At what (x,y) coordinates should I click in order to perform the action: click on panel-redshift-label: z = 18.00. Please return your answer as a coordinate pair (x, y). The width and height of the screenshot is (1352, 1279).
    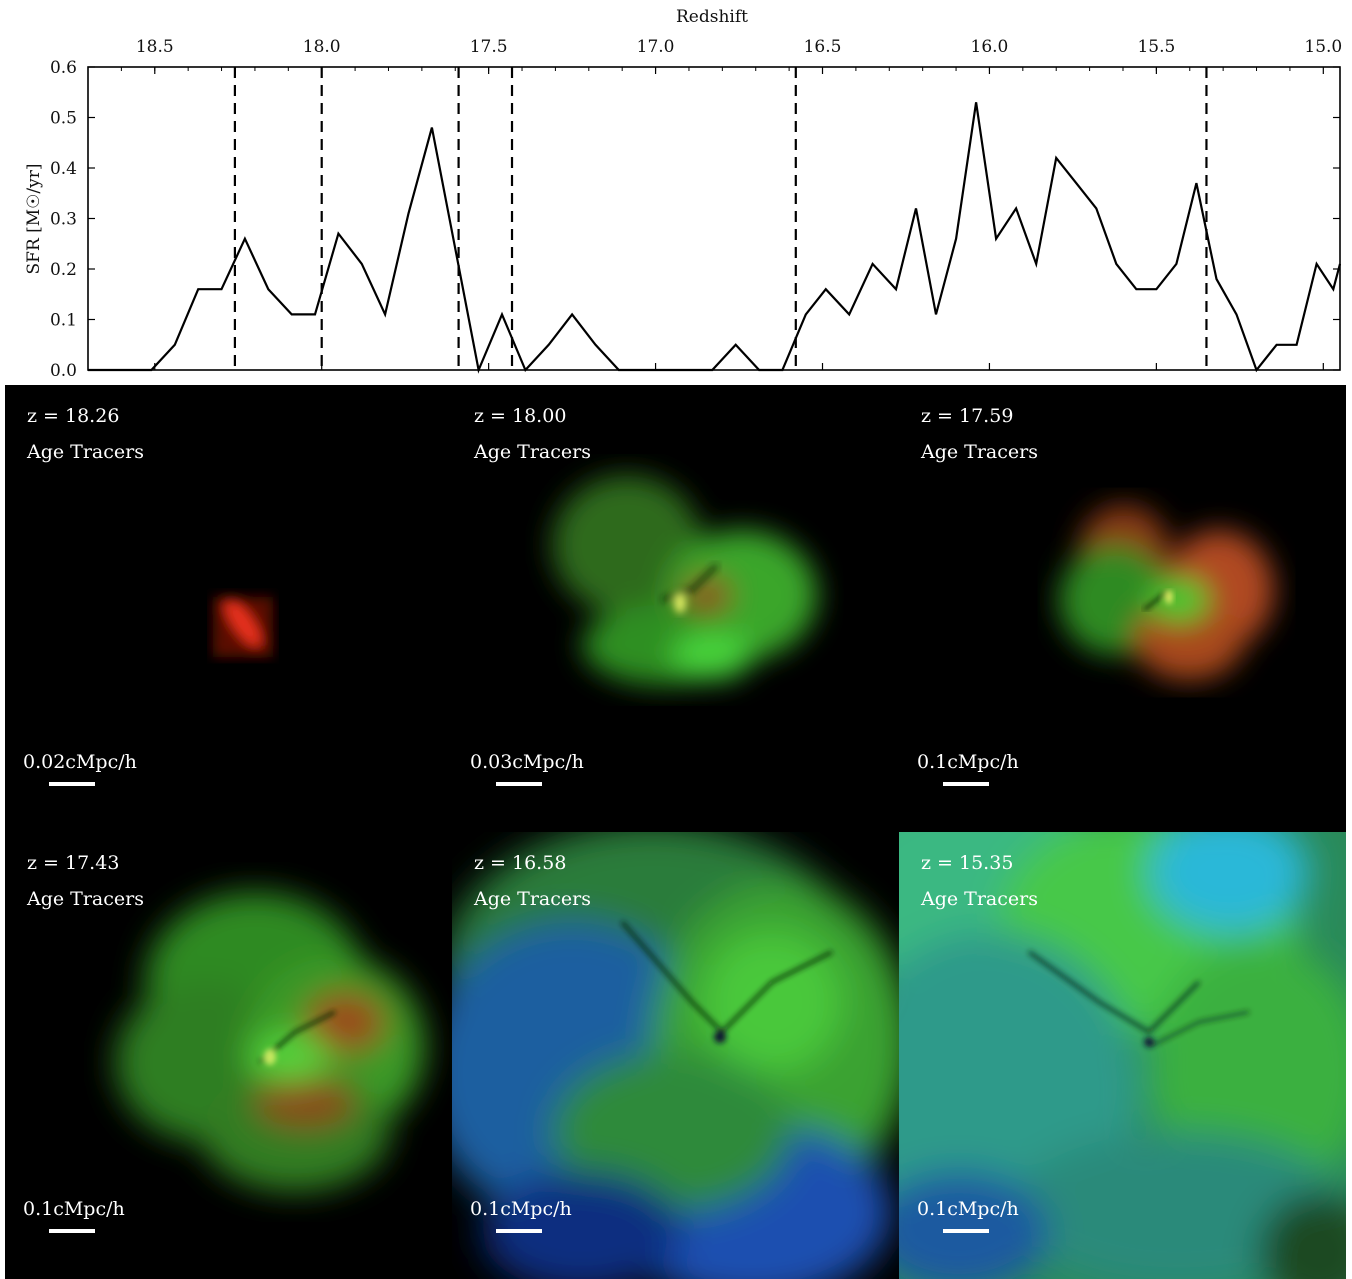
    Looking at the image, I should click on (520, 416).